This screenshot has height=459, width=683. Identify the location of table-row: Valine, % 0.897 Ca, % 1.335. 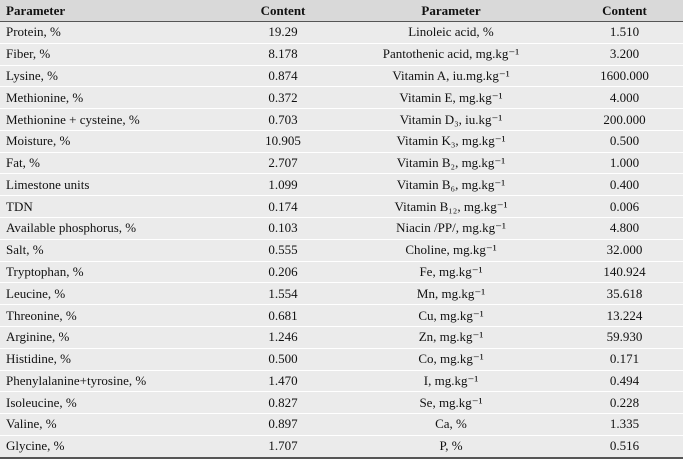
(341, 424).